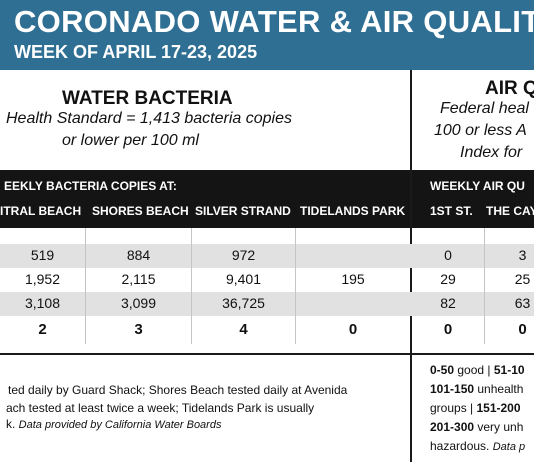 This screenshot has width=534, height=462. I want to click on water-standard-line-2: or lower per 100 ml, so click(130, 140).